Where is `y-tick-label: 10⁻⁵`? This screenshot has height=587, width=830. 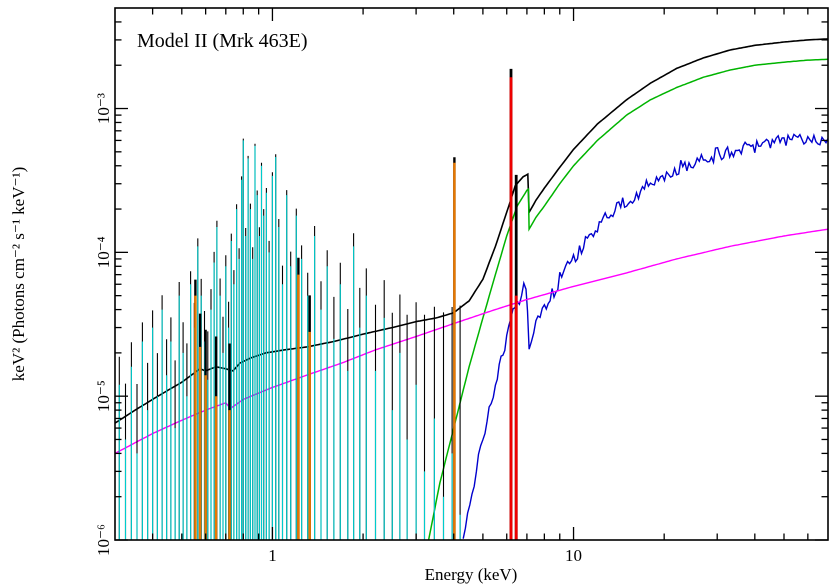
y-tick-label: 10⁻⁵ is located at coordinates (103, 396).